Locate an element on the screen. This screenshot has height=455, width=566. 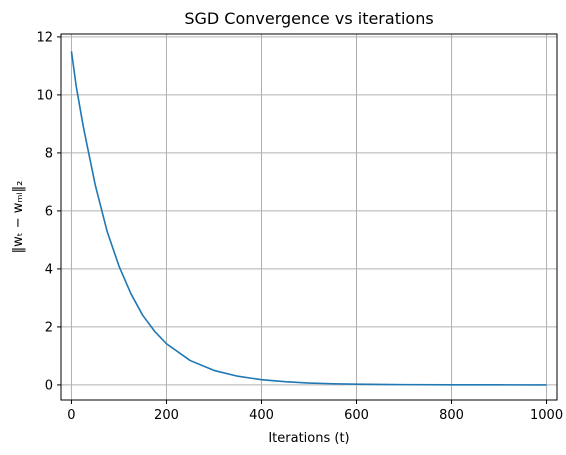
y-axis-label: ‖wₜ − wₘₗ‖₂ is located at coordinates (18, 217).